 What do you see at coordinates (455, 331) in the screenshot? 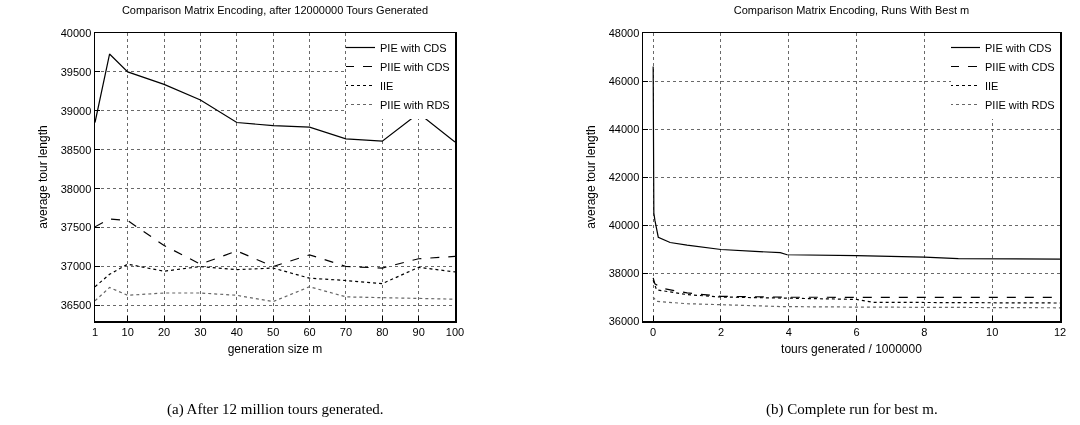
I see `x-tick-label: 100` at bounding box center [455, 331].